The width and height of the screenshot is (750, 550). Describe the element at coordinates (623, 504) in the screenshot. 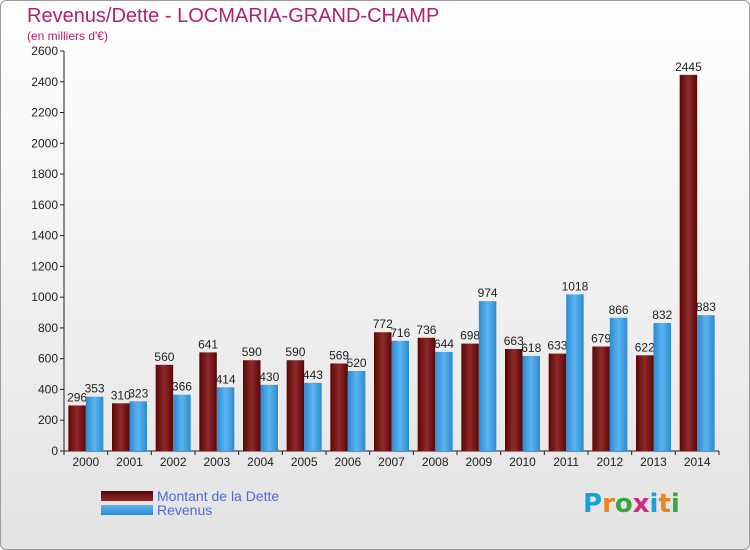

I see `logo-letter: o` at that location.